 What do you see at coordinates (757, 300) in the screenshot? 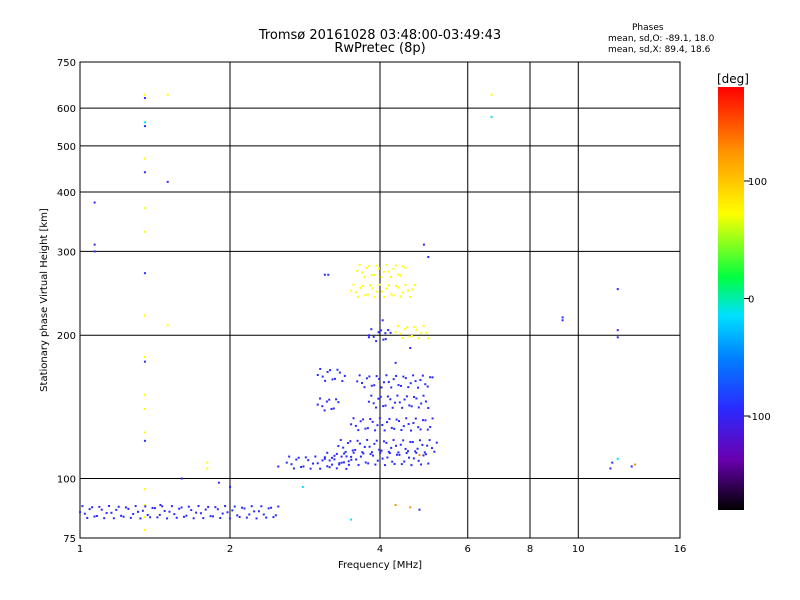
I see `colorbar-ticks: 100 0 -100` at bounding box center [757, 300].